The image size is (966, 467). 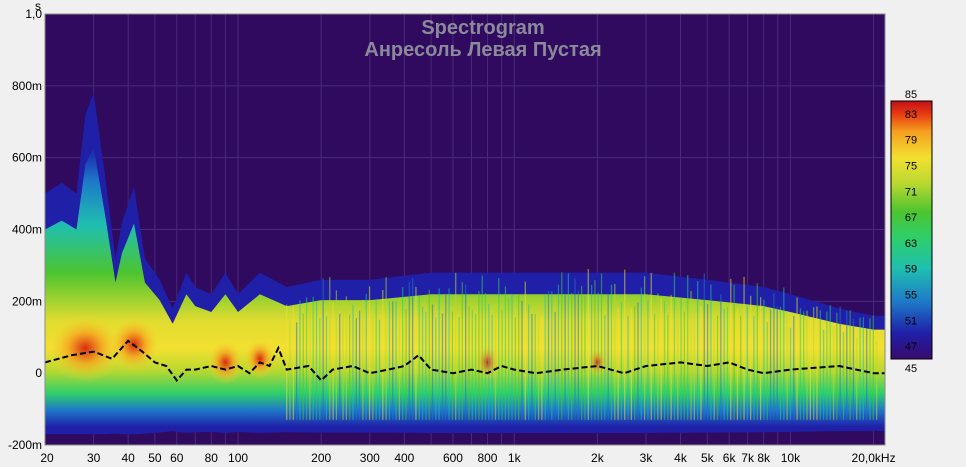 I want to click on colorbar: 85 83 79 75 71 67 63 59 55 51 47 45, so click(x=911, y=232).